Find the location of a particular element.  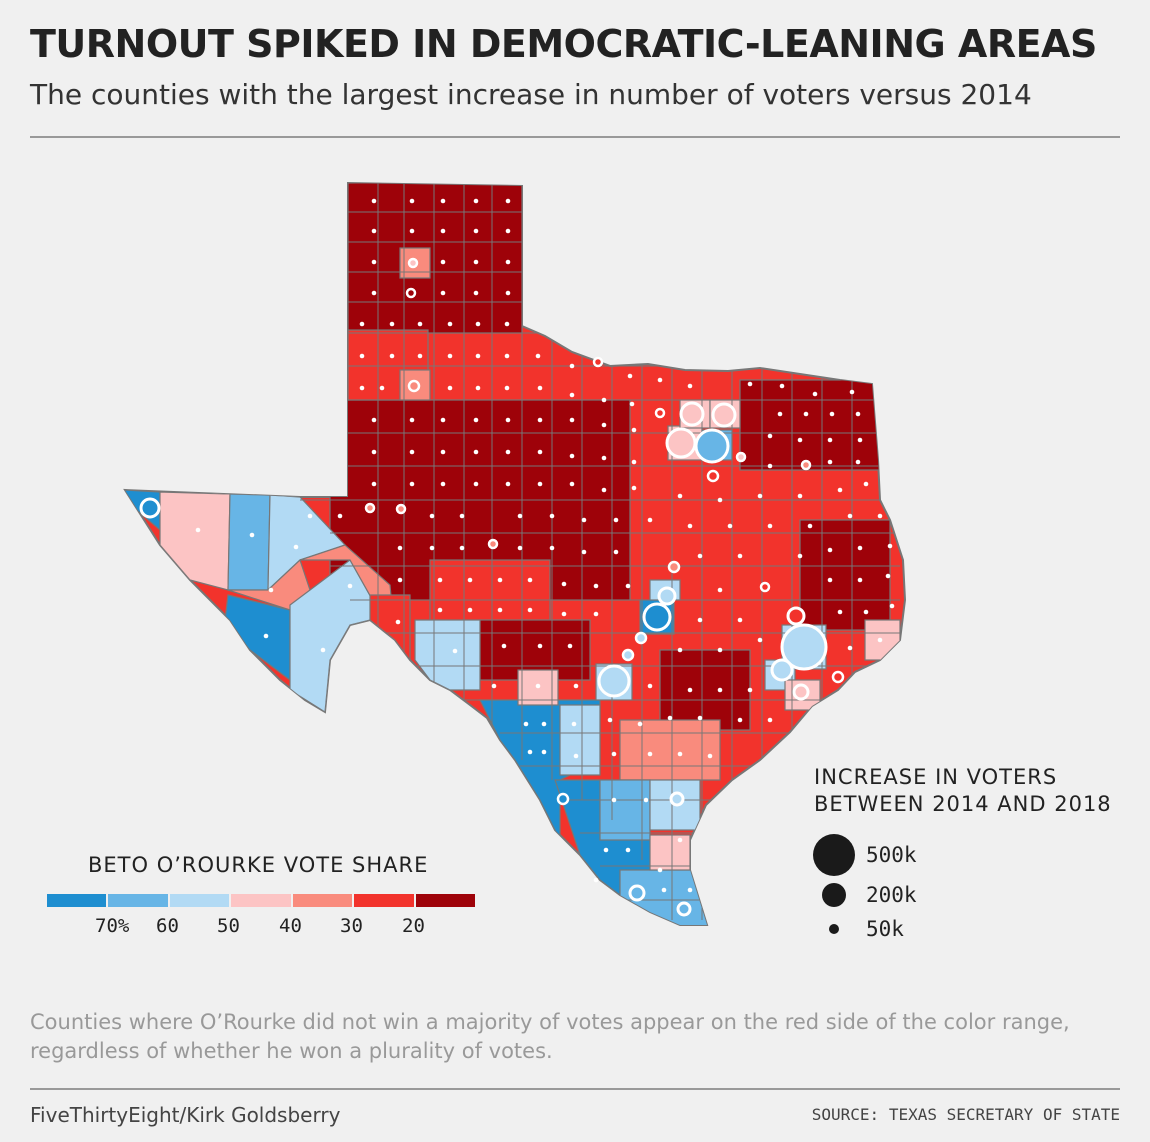

county-region-coastal-pink is located at coordinates (670, 750).